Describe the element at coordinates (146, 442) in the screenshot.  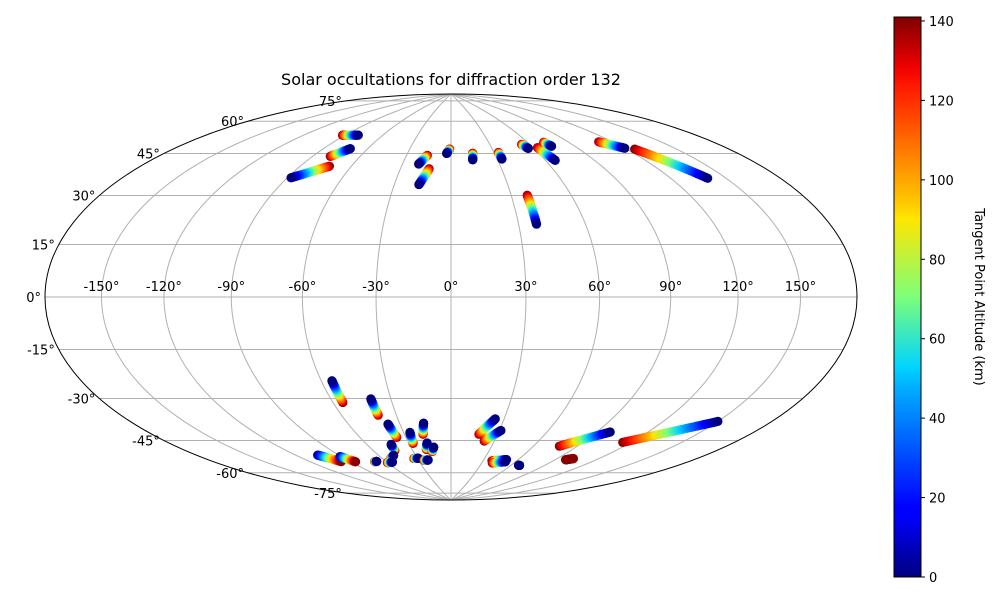
I see `latitude-tick-label: -45°` at that location.